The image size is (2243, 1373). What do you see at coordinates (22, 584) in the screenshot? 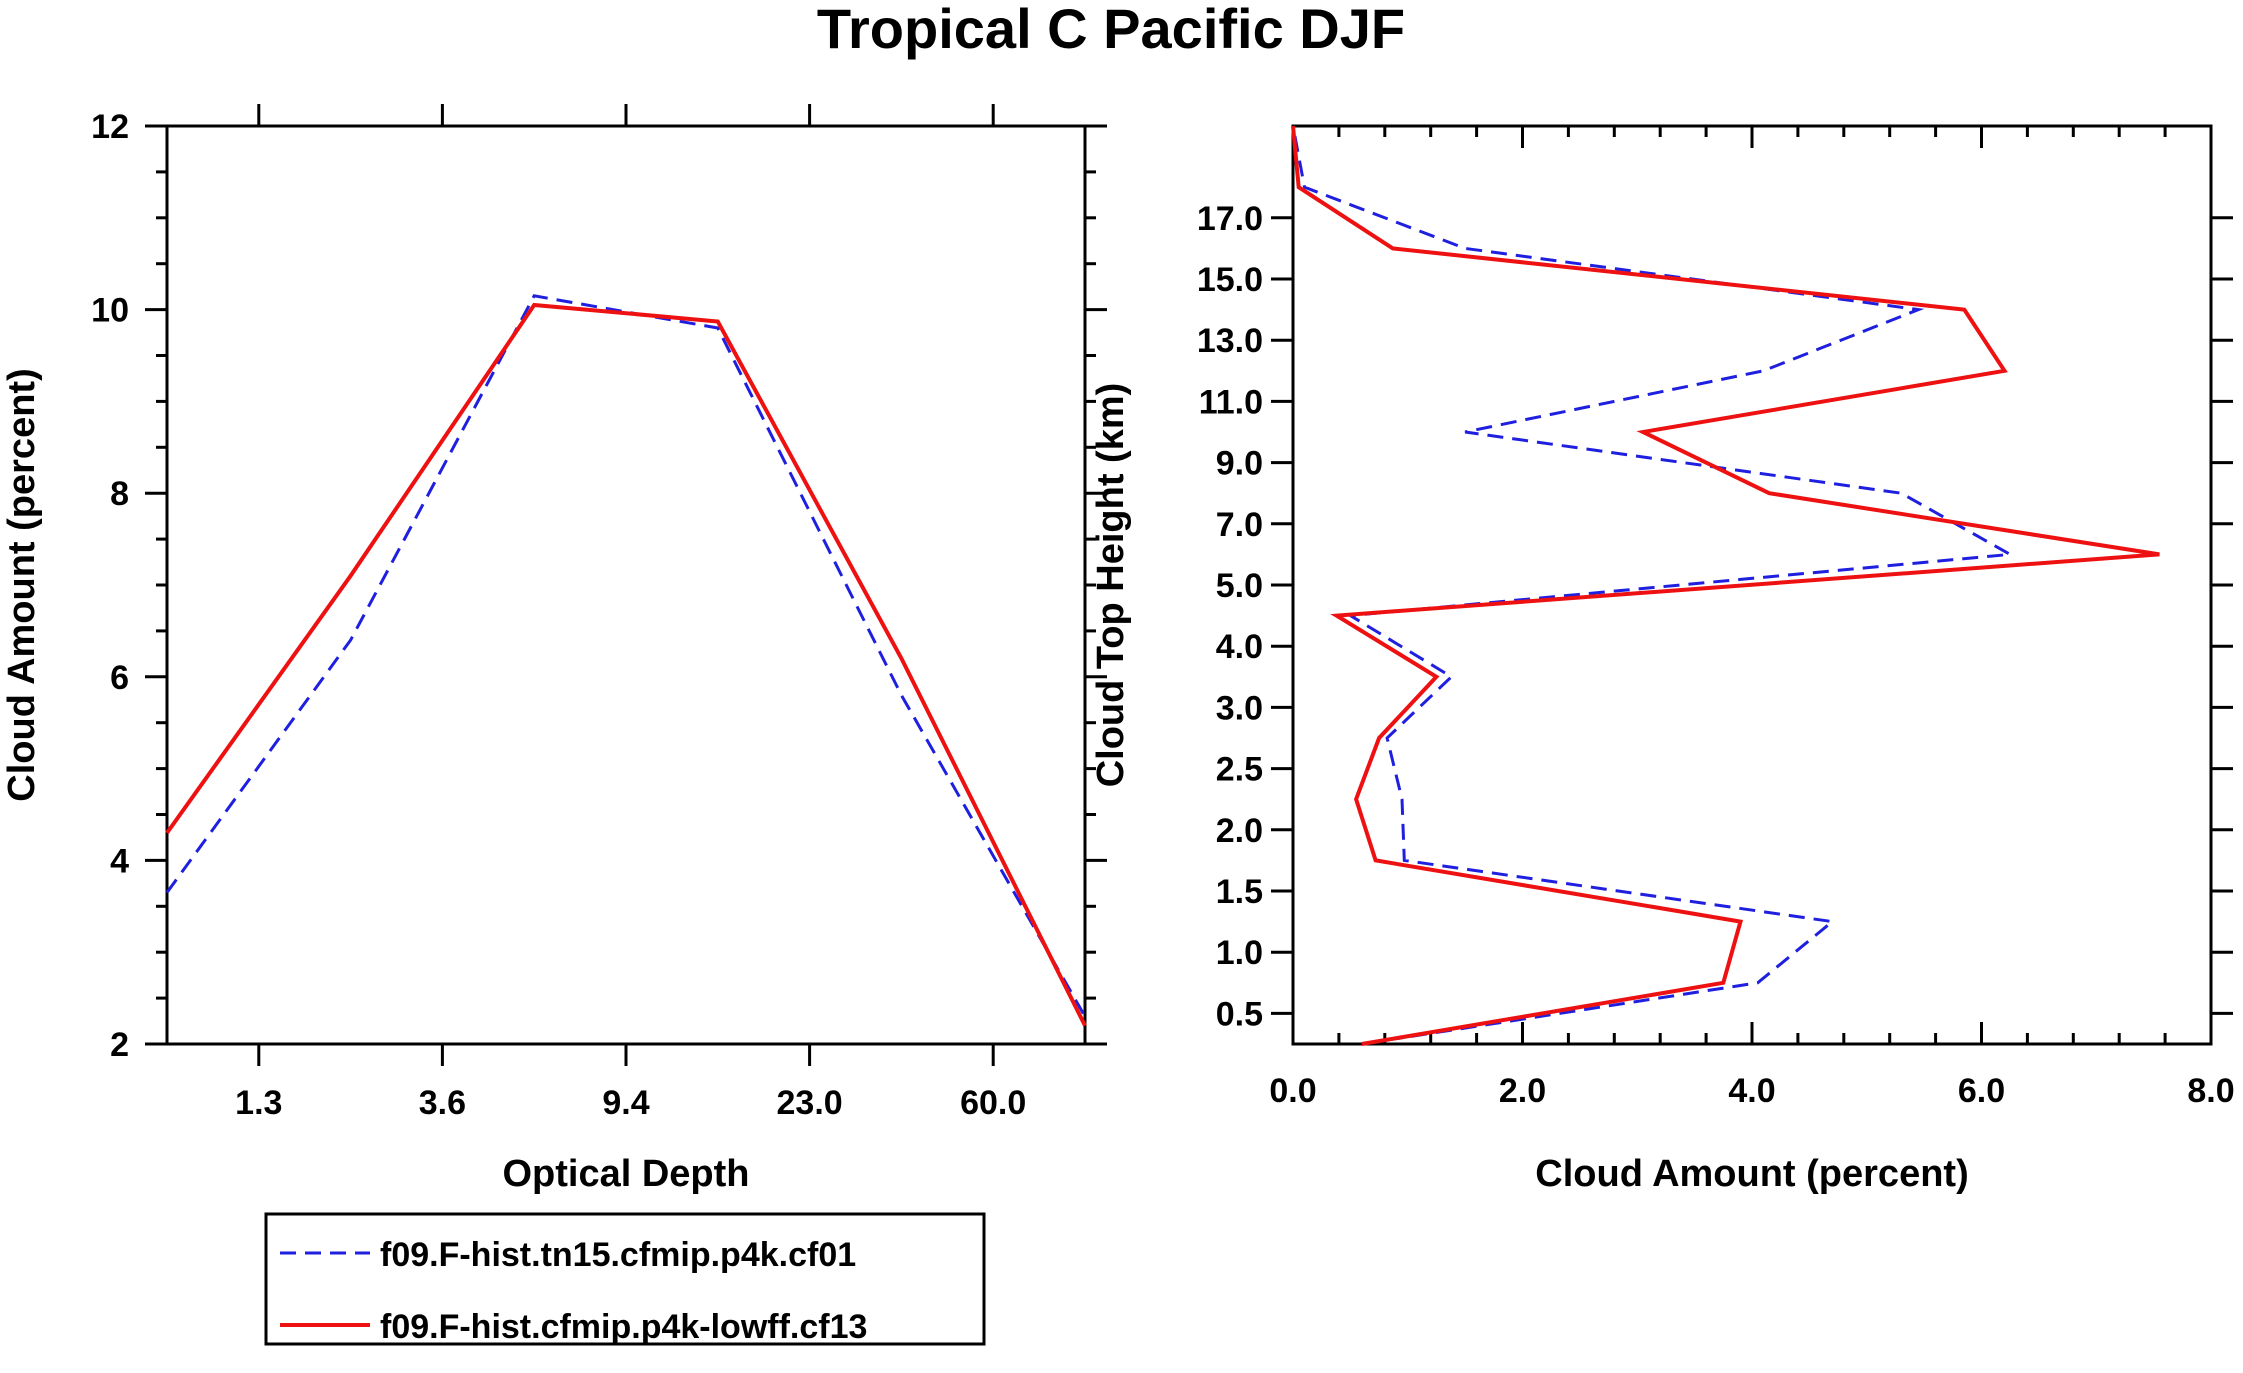
I see `left-y-axis-label: Cloud Amount (percent)` at bounding box center [22, 584].